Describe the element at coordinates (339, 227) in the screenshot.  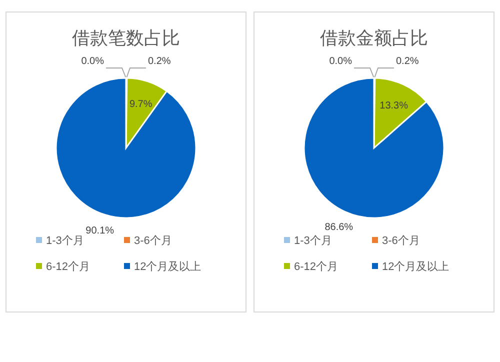
I see `data-label: 86.6%` at that location.